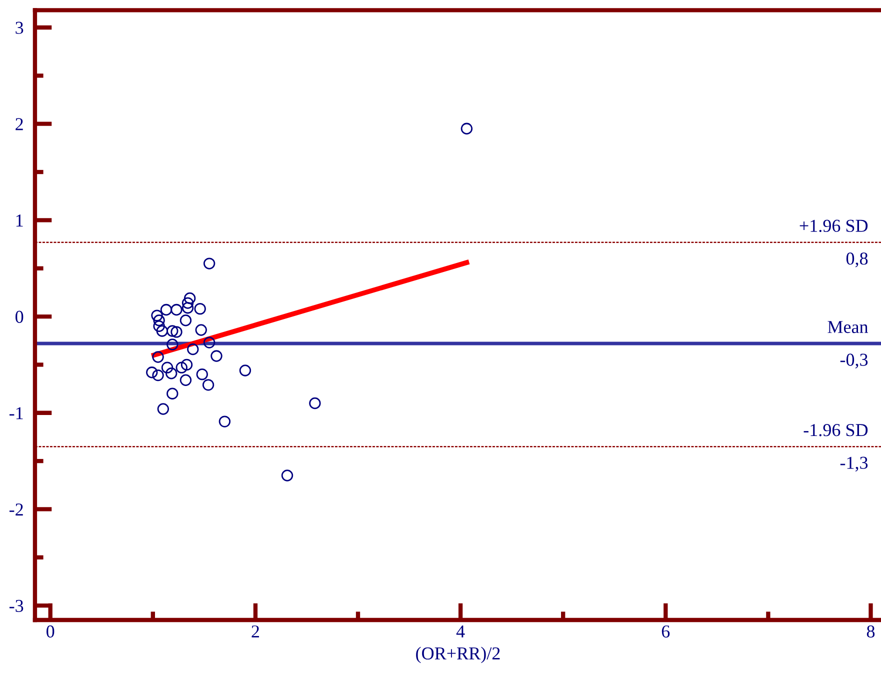 The width and height of the screenshot is (881, 686). I want to click on x-tick-label: 8, so click(870, 631).